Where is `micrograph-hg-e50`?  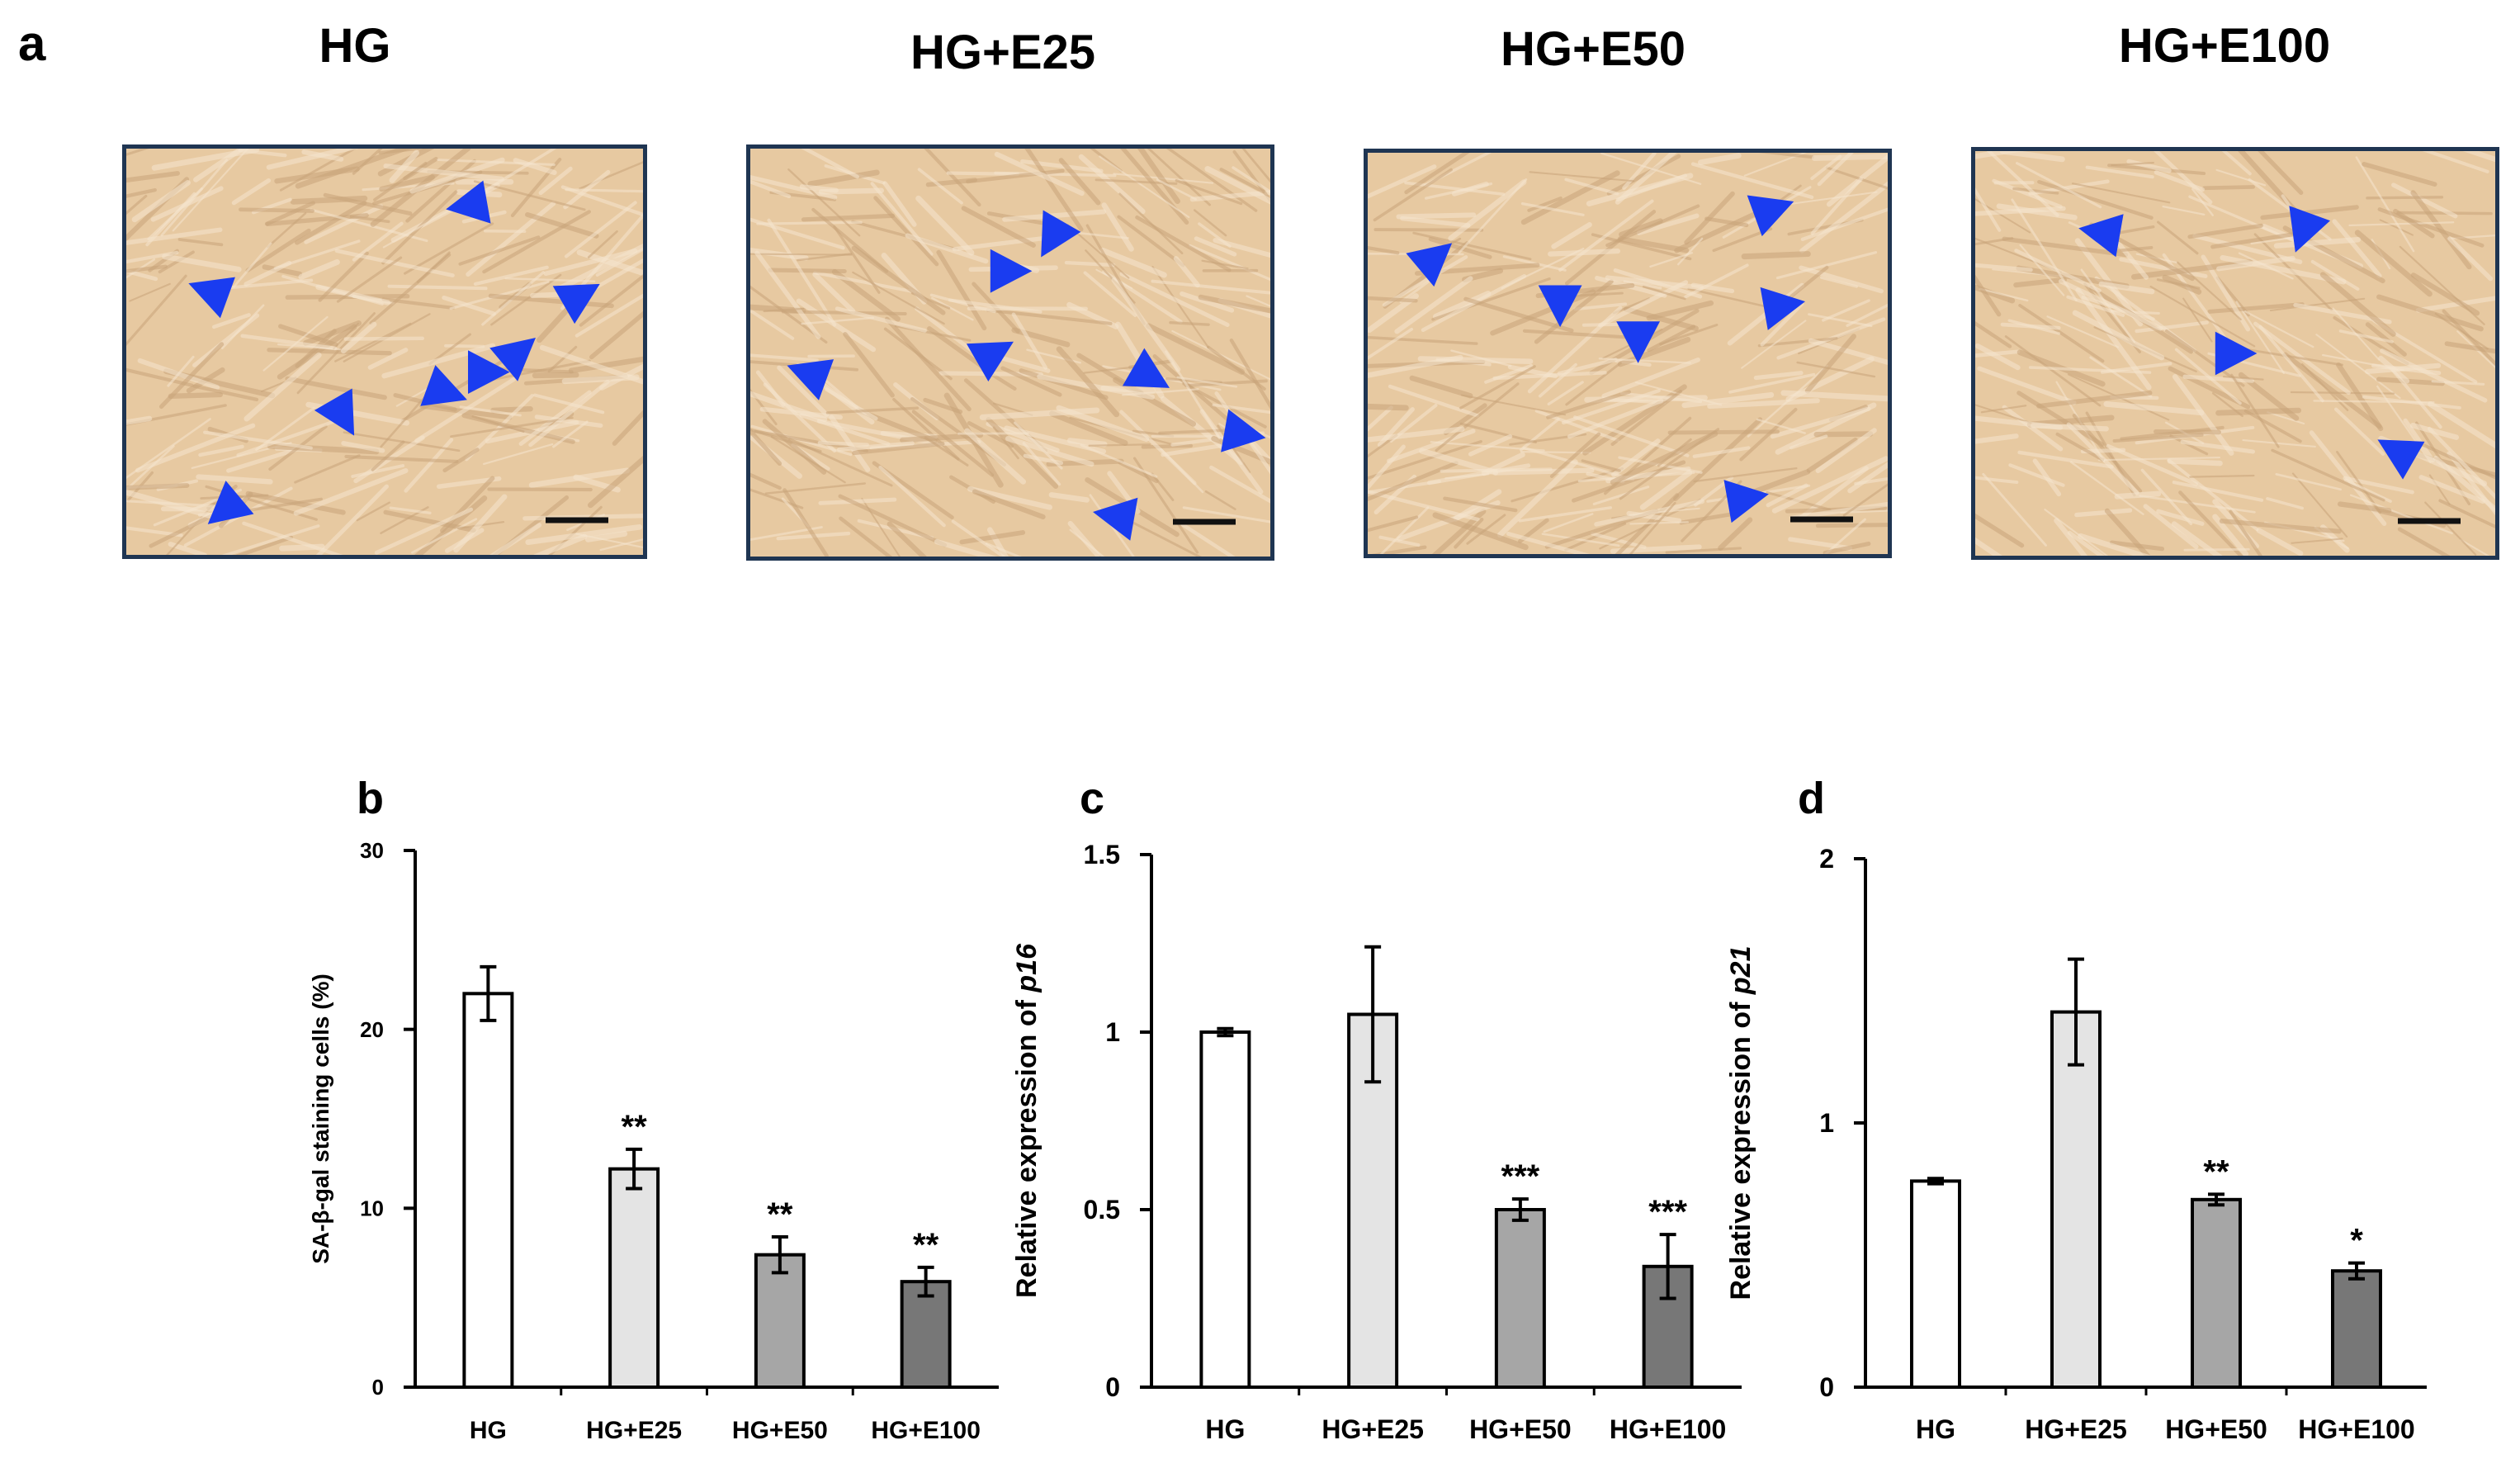
micrograph-hg-e50 is located at coordinates (1628, 354).